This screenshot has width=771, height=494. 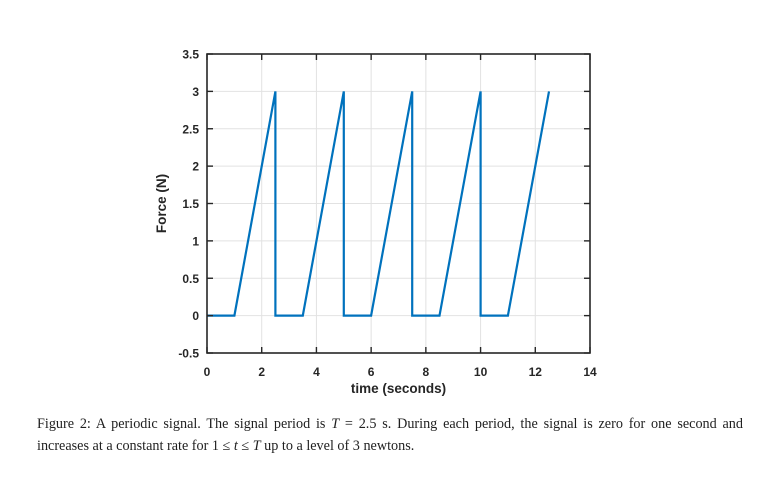 What do you see at coordinates (190, 55) in the screenshot?
I see `y-tick-label: 3.5` at bounding box center [190, 55].